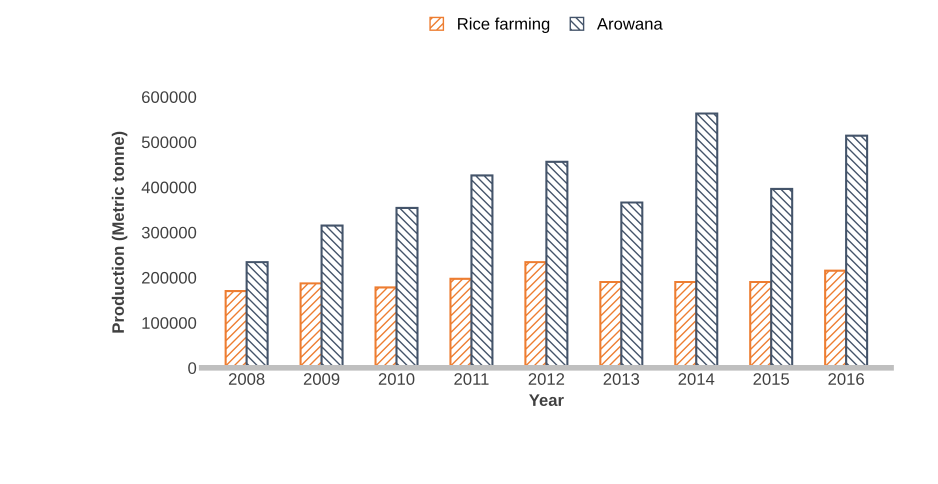  Describe the element at coordinates (246, 379) in the screenshot. I see `x-tick-label: 2008` at that location.